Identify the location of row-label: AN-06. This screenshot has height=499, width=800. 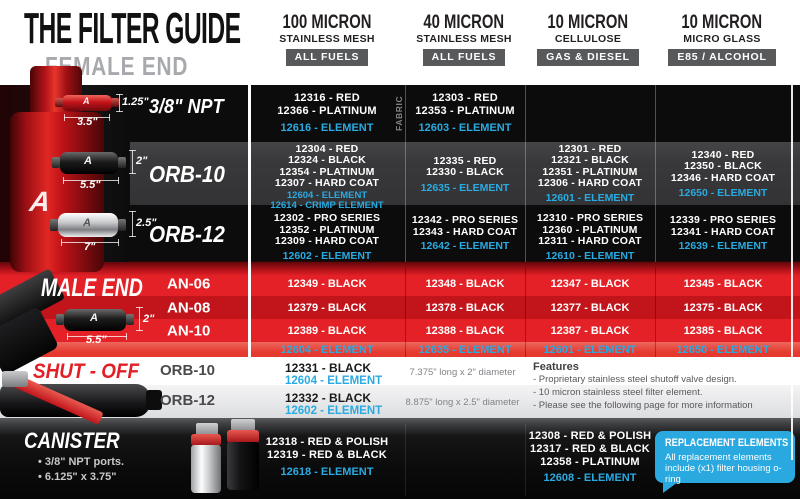
(189, 284).